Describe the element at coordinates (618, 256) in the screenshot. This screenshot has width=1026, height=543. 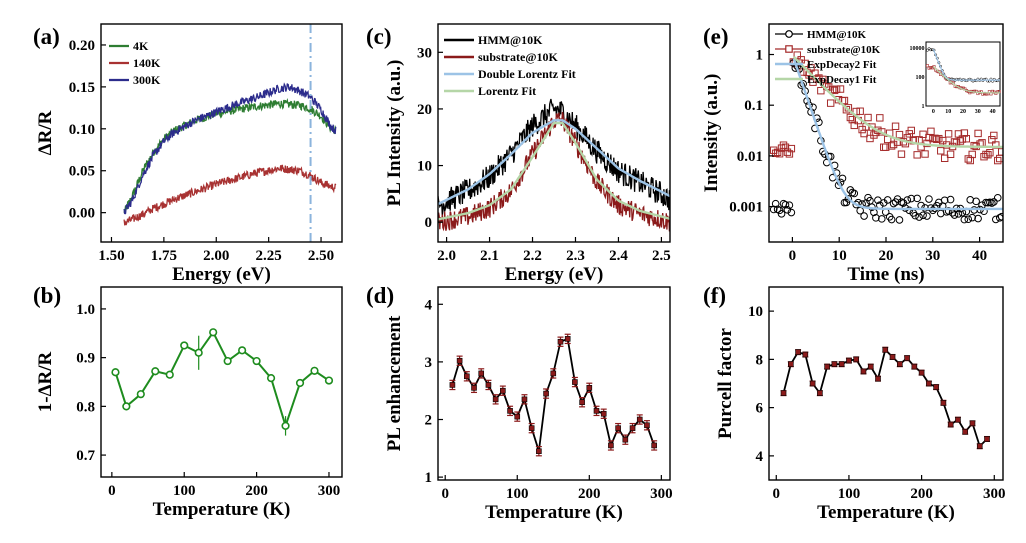
I see `x-tick-label: 2.4` at that location.